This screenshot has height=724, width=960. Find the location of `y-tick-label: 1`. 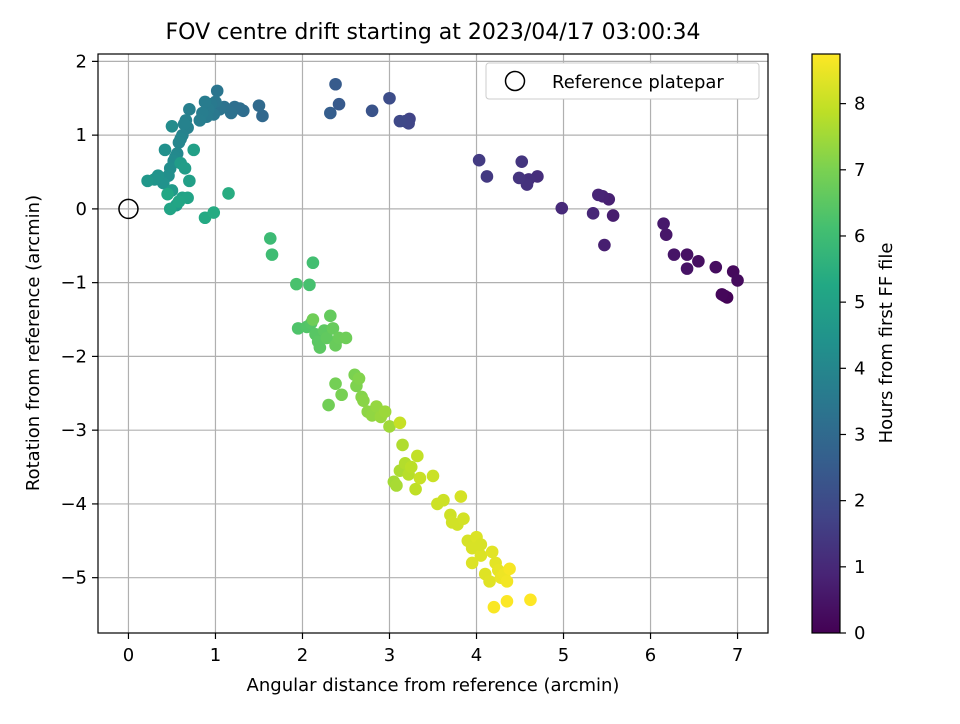

y-tick-label: 1 is located at coordinates (81, 135).